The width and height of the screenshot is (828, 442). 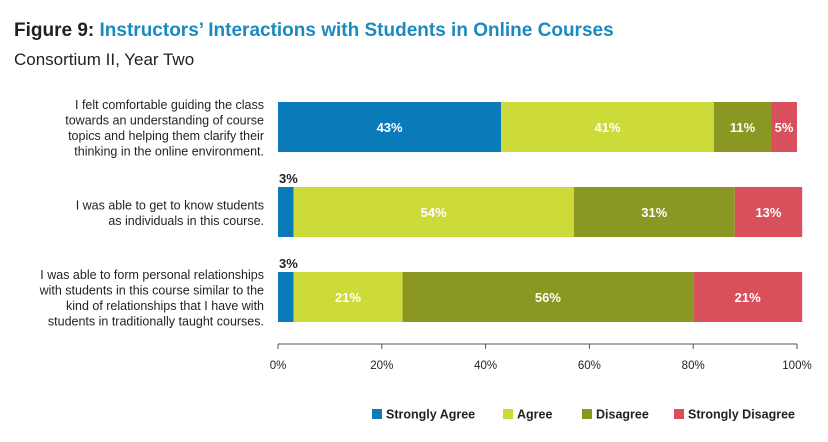 I want to click on data-label: 31%, so click(x=654, y=212).